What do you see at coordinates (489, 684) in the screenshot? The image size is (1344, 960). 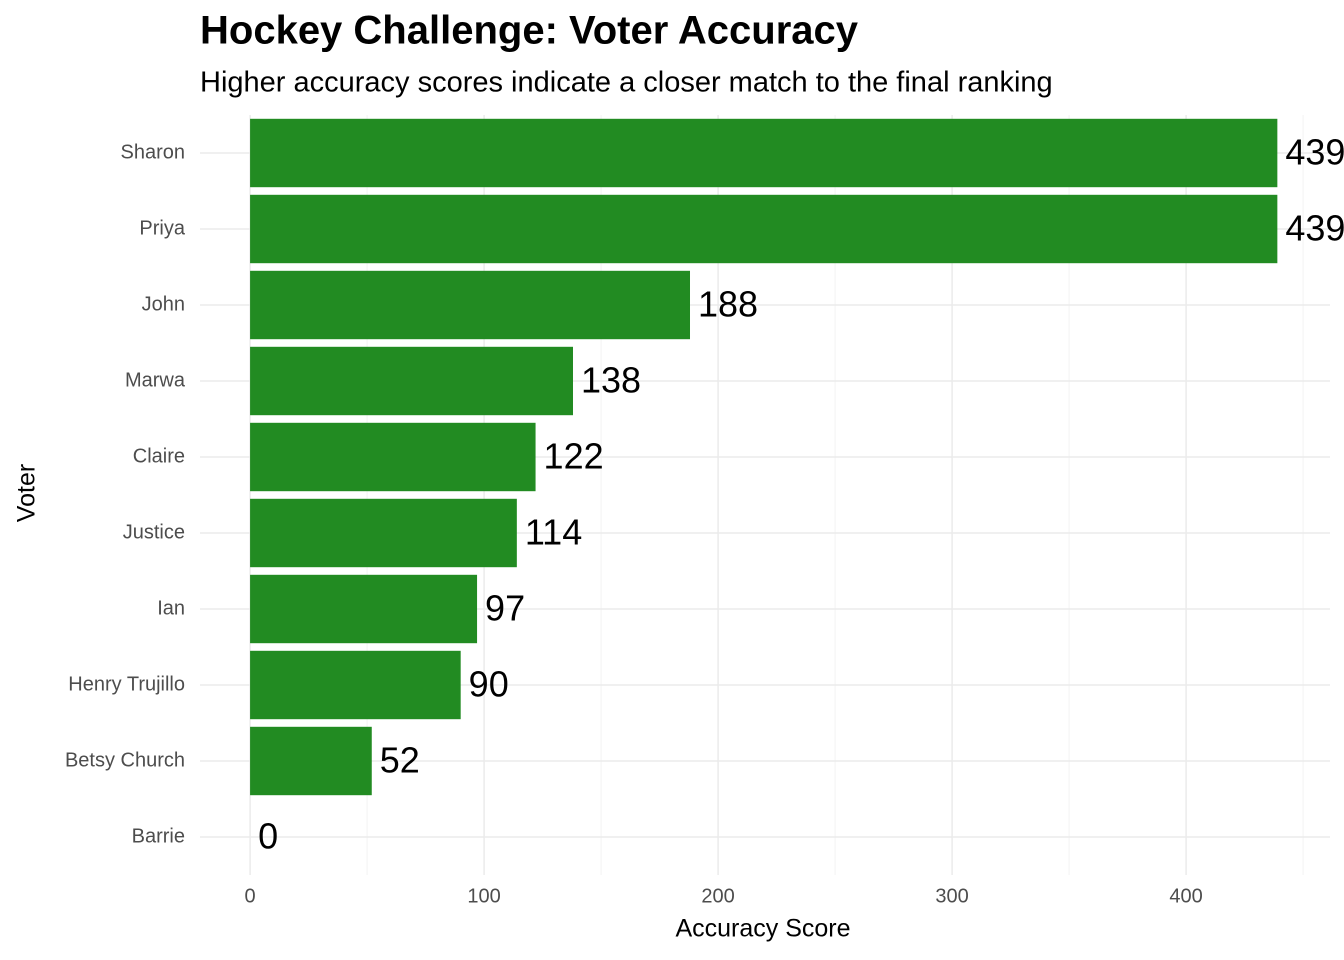 I see `value-label: 90` at bounding box center [489, 684].